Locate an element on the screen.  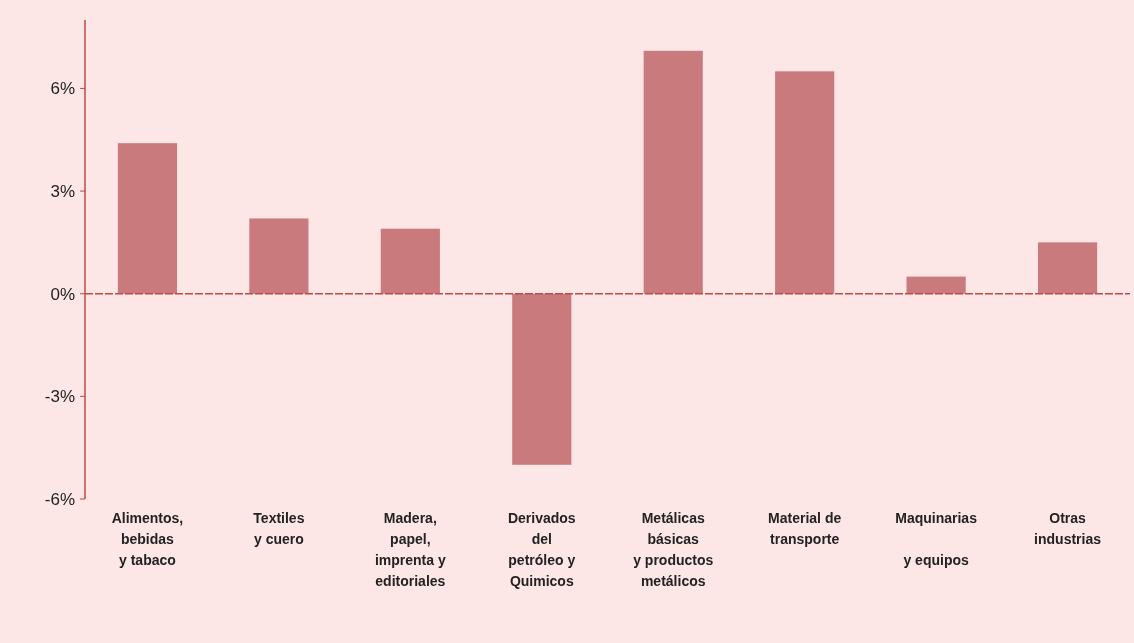
x-tick-label: Derivados del petróleo y Quimicos is located at coordinates (541, 549).